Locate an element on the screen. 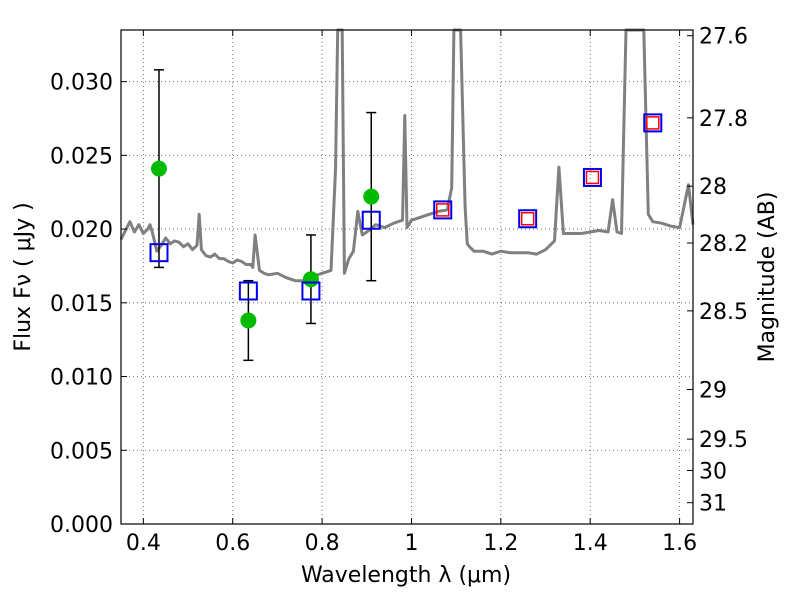  y-axis-right-title: Magnitude (AB) is located at coordinates (767, 277).